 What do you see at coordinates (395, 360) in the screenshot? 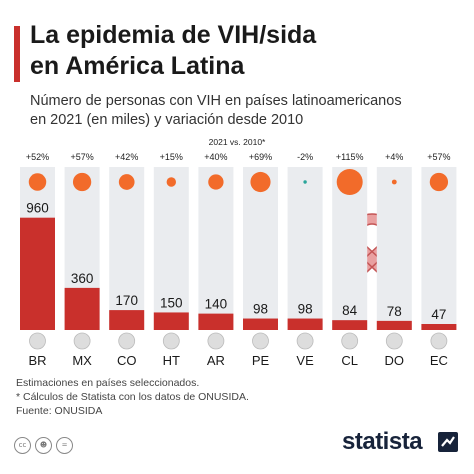
I see `category-label: DO` at bounding box center [395, 360].